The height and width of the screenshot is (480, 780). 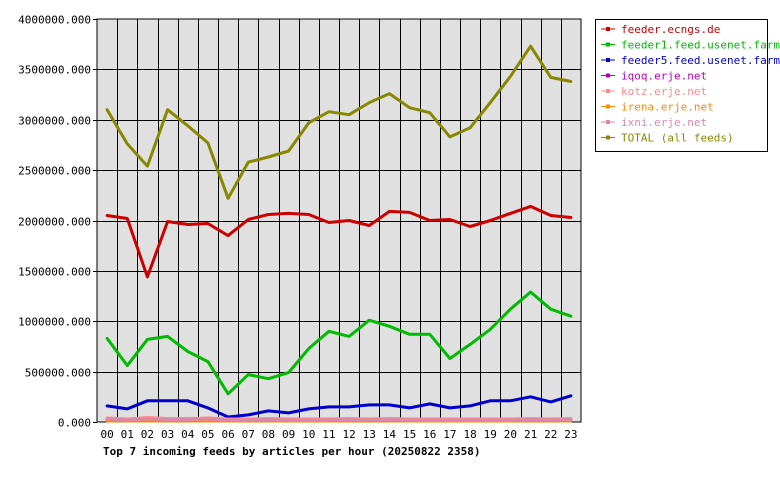 I want to click on series-line-feeder-ecngs-de, so click(x=339, y=241).